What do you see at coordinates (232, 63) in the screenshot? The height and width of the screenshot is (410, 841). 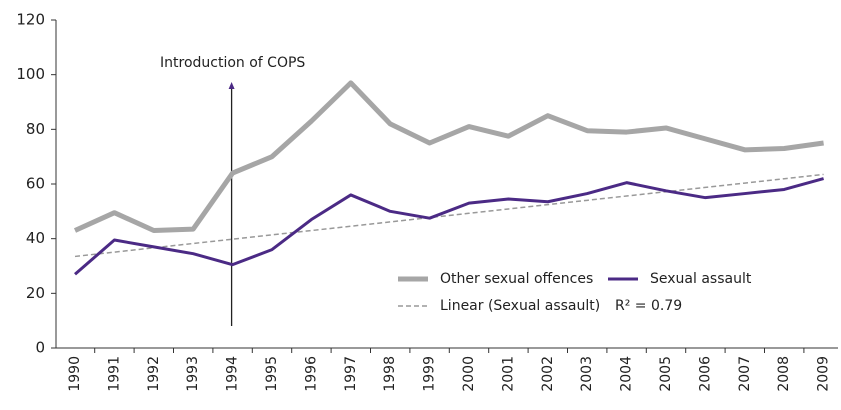 I see `annotation: Introduction of COPS` at bounding box center [232, 63].